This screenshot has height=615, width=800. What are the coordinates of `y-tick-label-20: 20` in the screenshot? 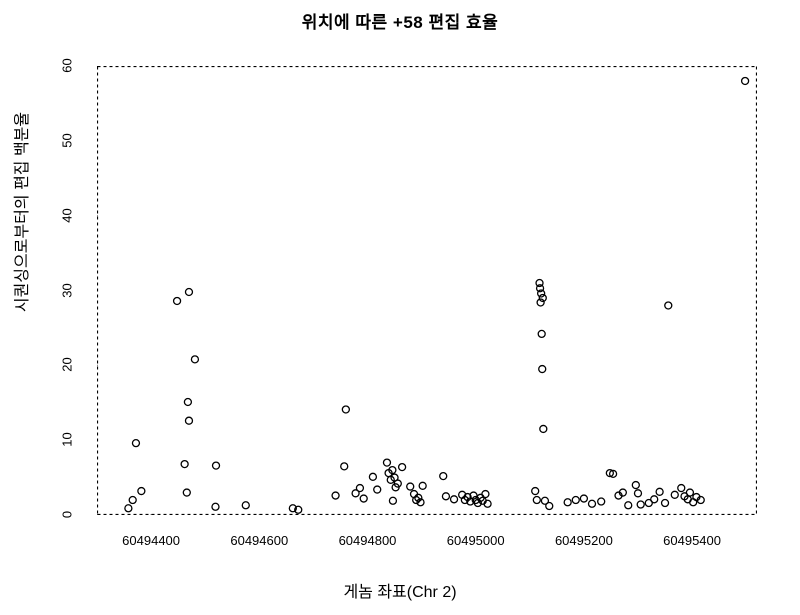 It's located at (67, 365).